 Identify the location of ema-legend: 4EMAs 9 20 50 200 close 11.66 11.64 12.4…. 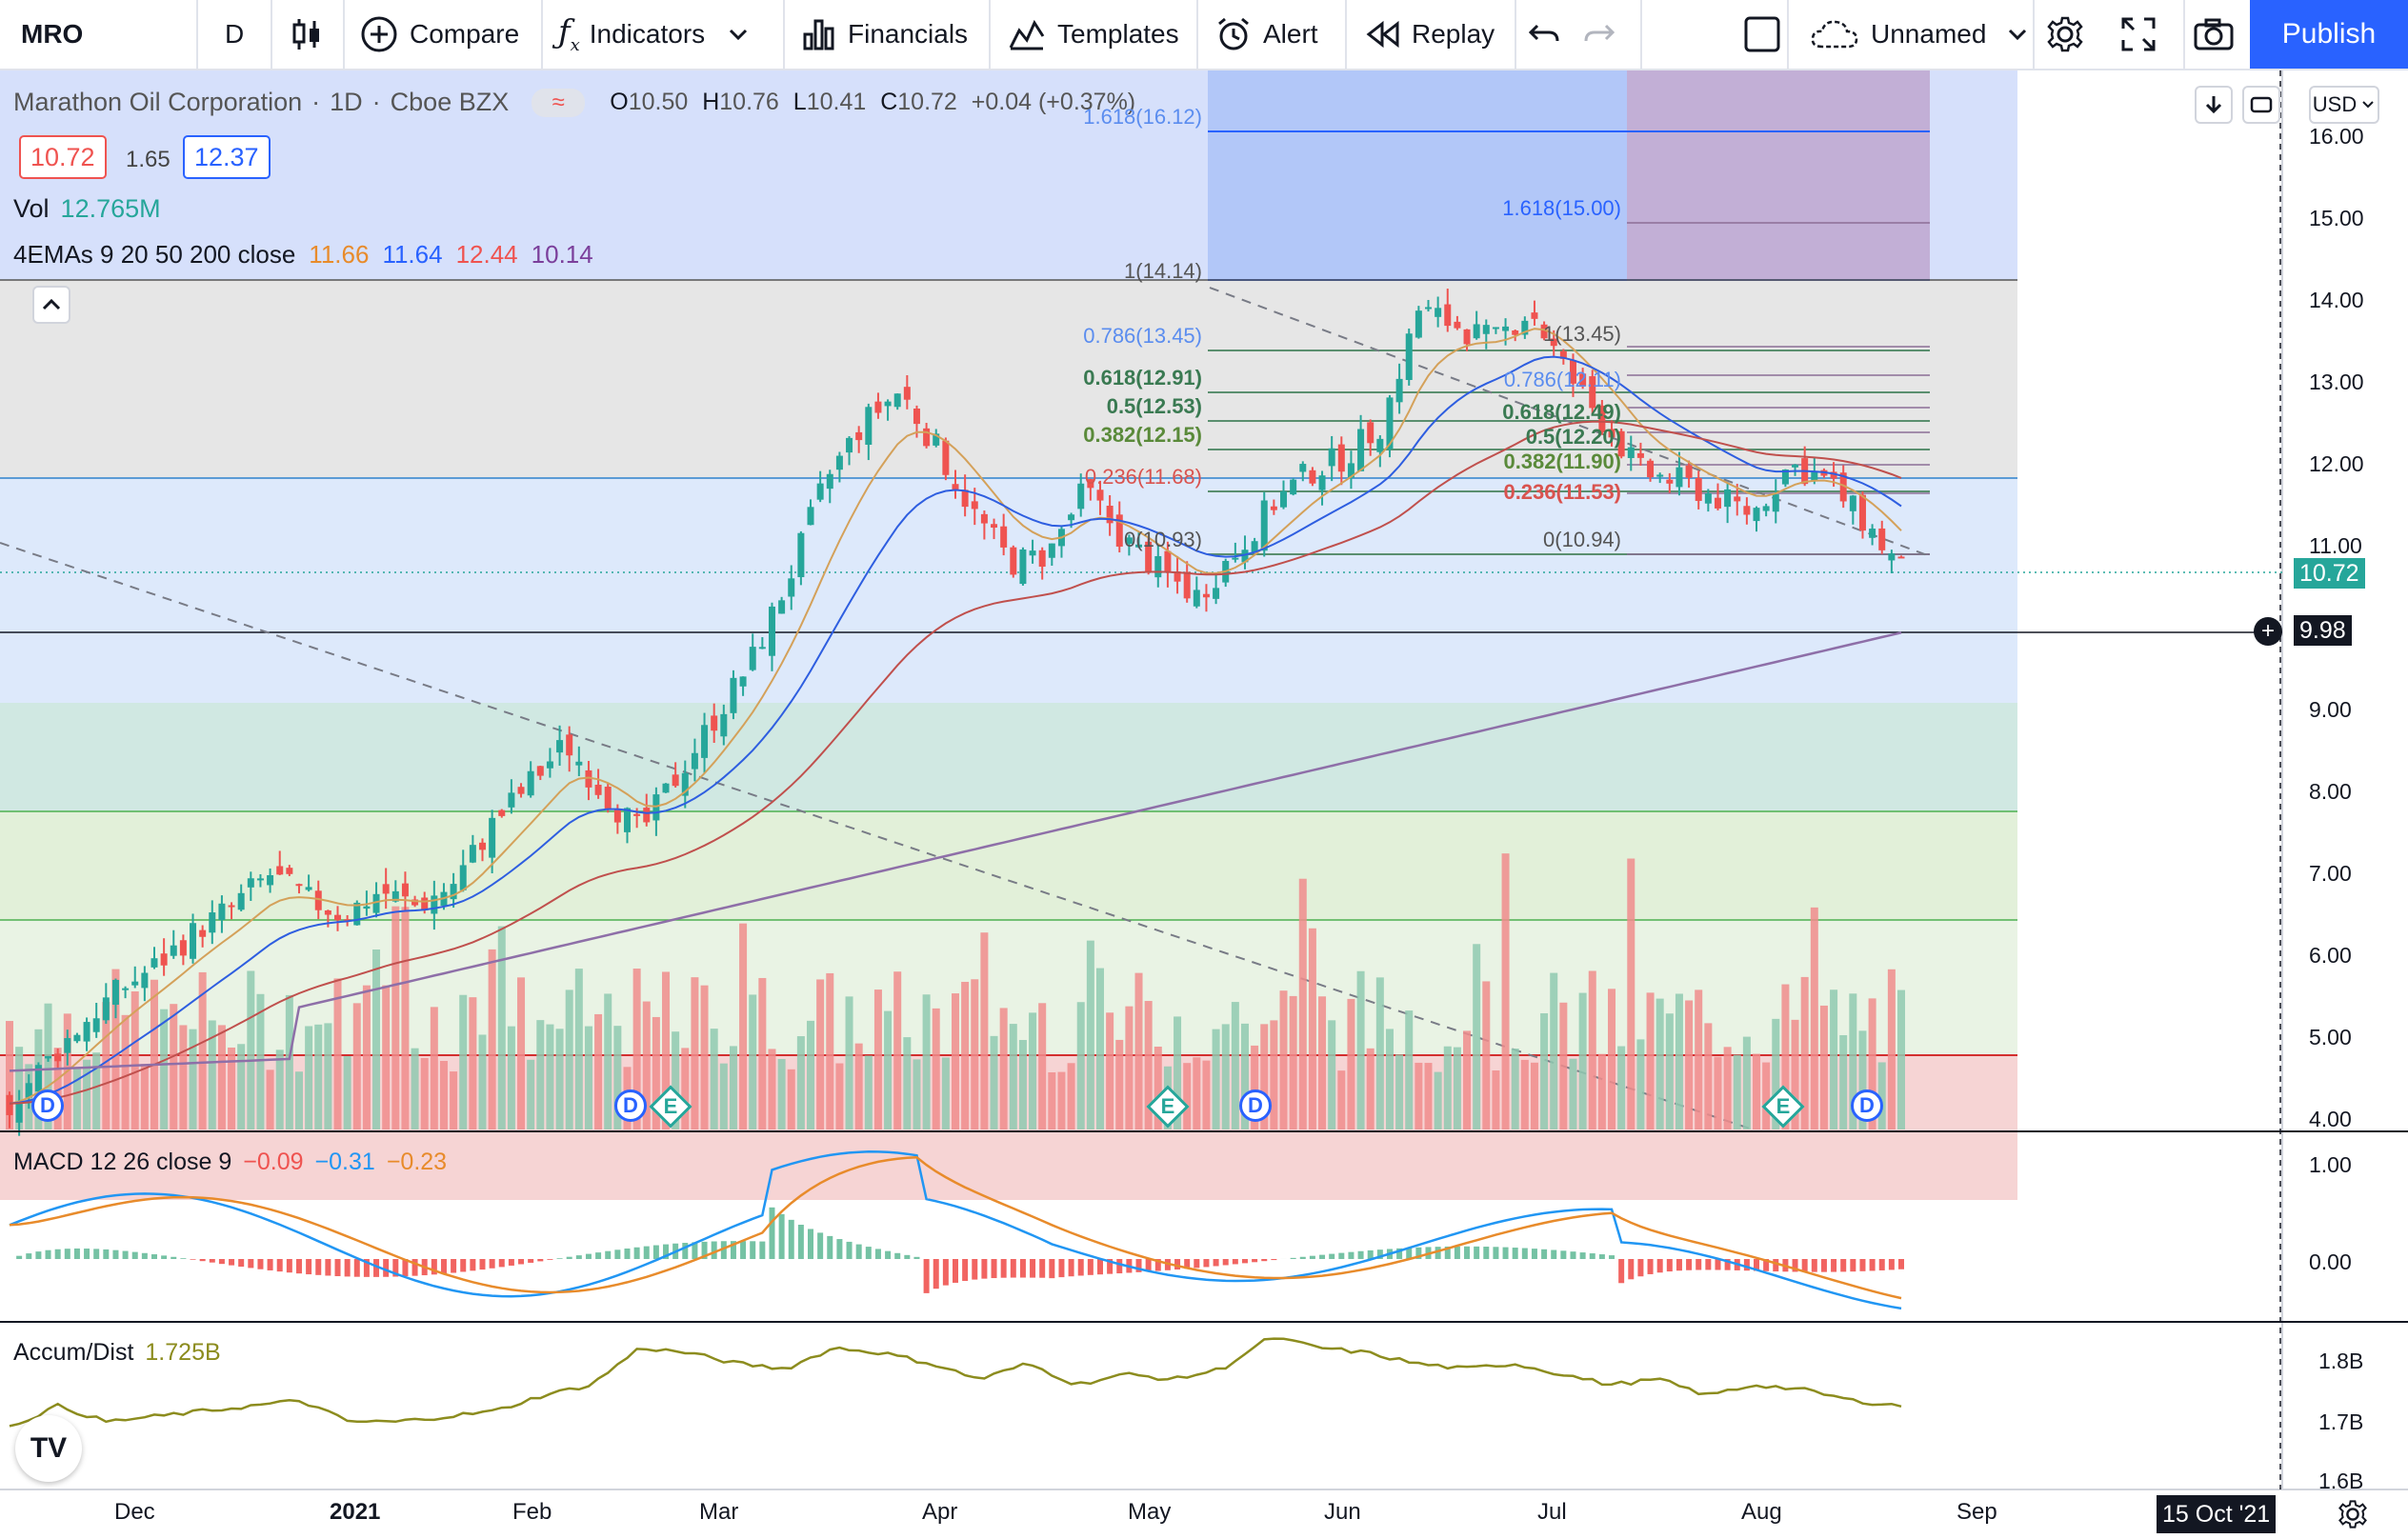
(303, 254).